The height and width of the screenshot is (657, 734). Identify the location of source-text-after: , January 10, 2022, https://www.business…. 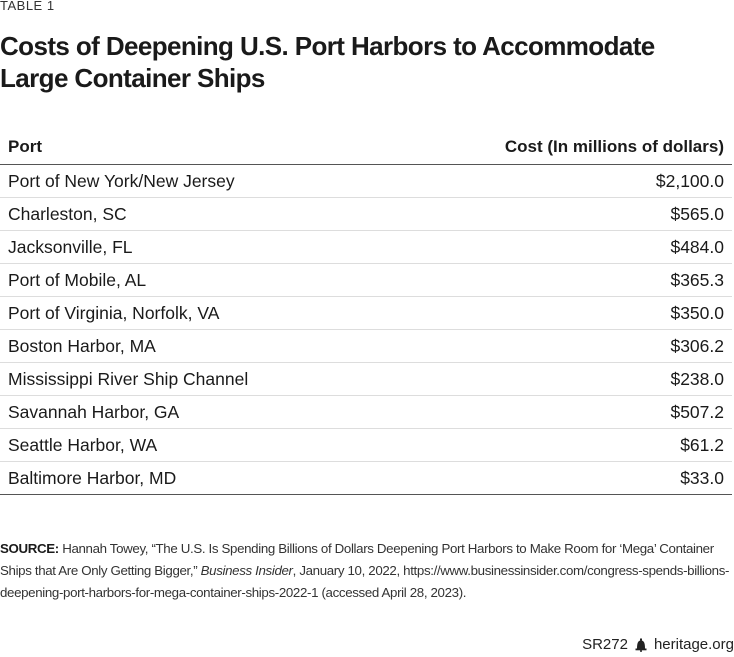
(365, 581).